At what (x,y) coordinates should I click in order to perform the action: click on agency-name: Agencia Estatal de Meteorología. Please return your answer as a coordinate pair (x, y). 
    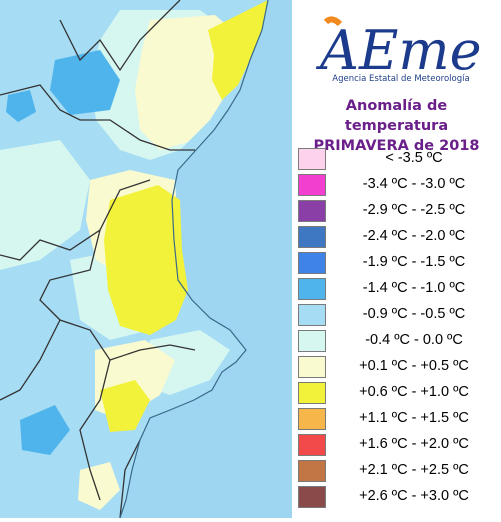
    Looking at the image, I should click on (401, 79).